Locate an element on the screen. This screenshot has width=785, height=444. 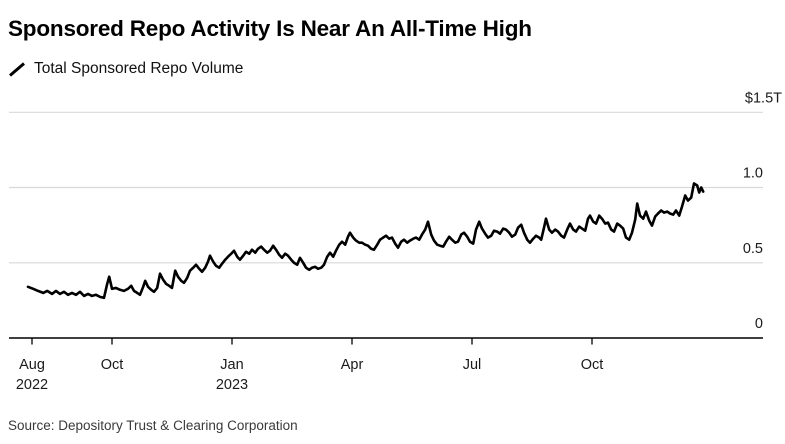
legend-series-label: Total Sponsored Repo Volume is located at coordinates (139, 68).